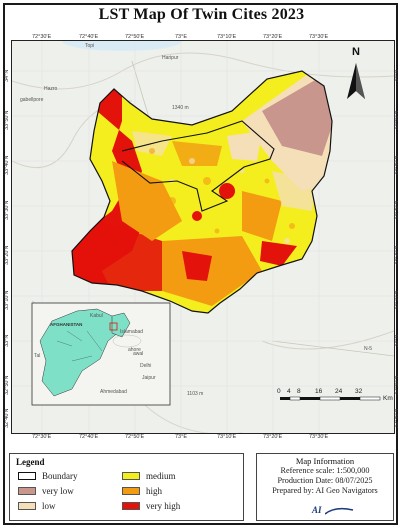 The image size is (403, 530). What do you see at coordinates (319, 37) in the screenshot?
I see `grid-top-6: 73°30'E` at bounding box center [319, 37].